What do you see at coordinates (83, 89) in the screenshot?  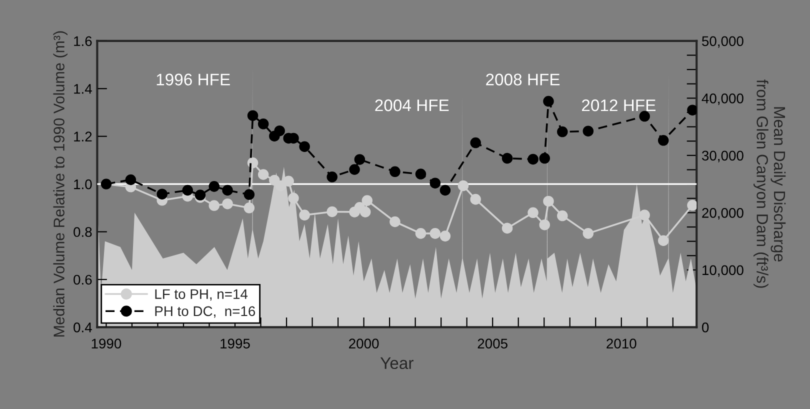 I see `y-tick-label: 1.4` at bounding box center [83, 89].